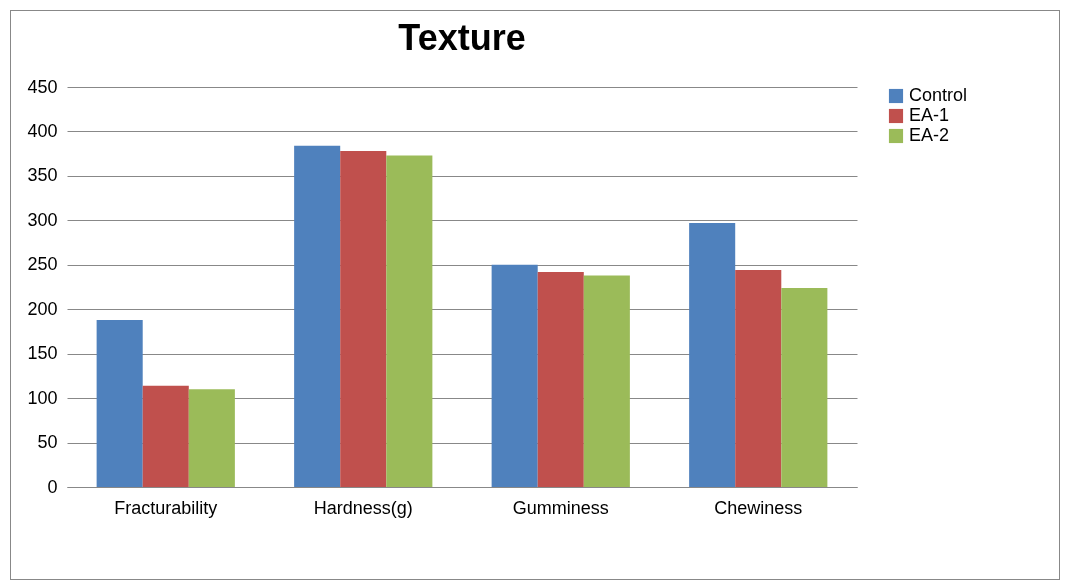  I want to click on x-tick-label: Hardness(g), so click(363, 507).